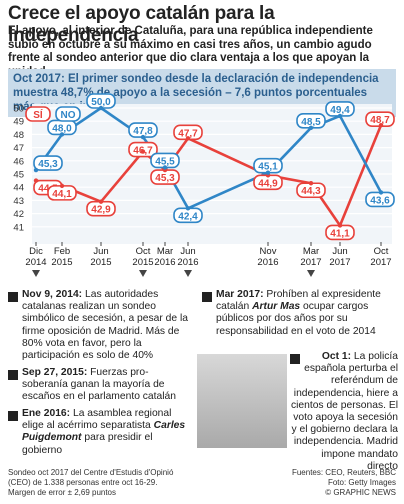 The height and width of the screenshot is (504, 404). I want to click on data-label-box, so click(48, 163).